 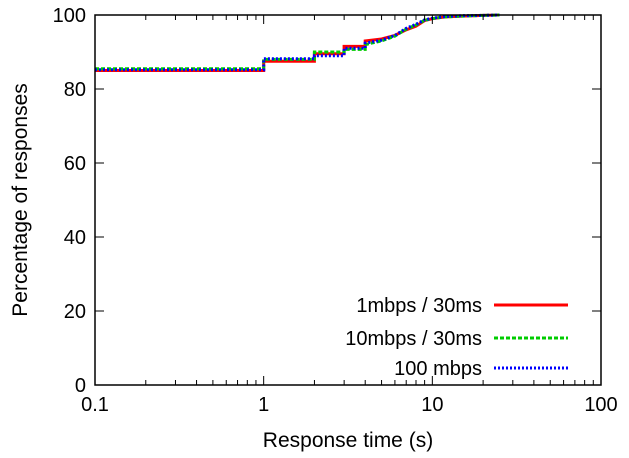 What do you see at coordinates (20, 199) in the screenshot?
I see `y-axis-label: Percentage of responses` at bounding box center [20, 199].